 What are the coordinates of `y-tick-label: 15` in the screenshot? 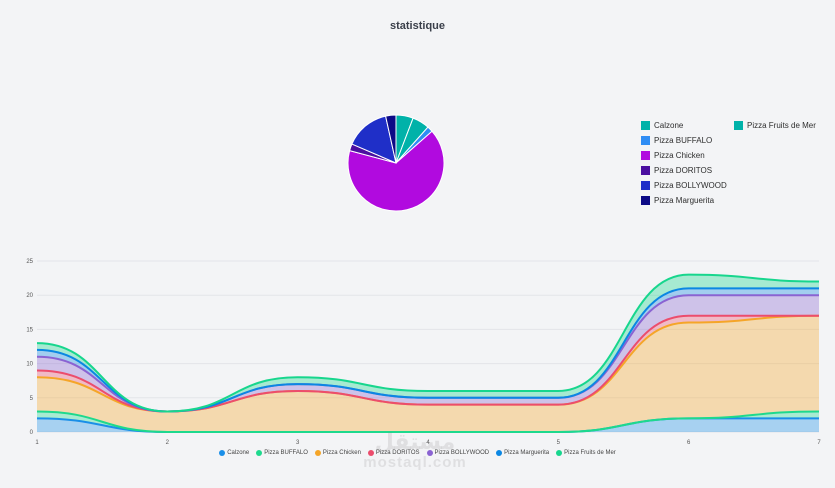 It's located at (29, 330).